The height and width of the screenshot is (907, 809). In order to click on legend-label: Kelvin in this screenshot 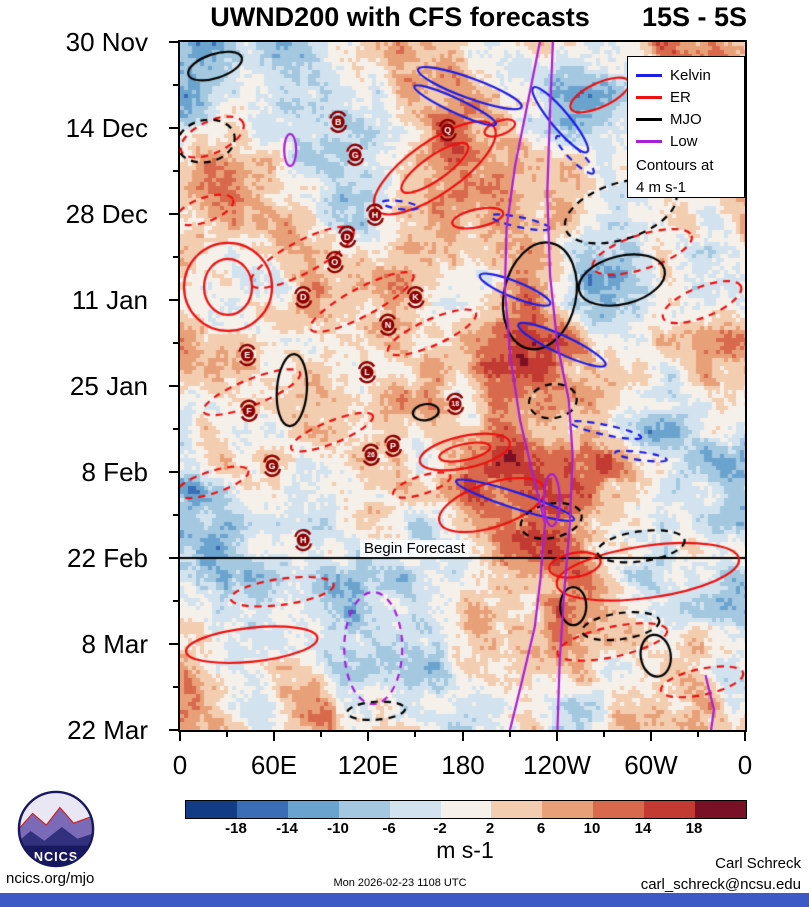, I will do `click(690, 75)`.